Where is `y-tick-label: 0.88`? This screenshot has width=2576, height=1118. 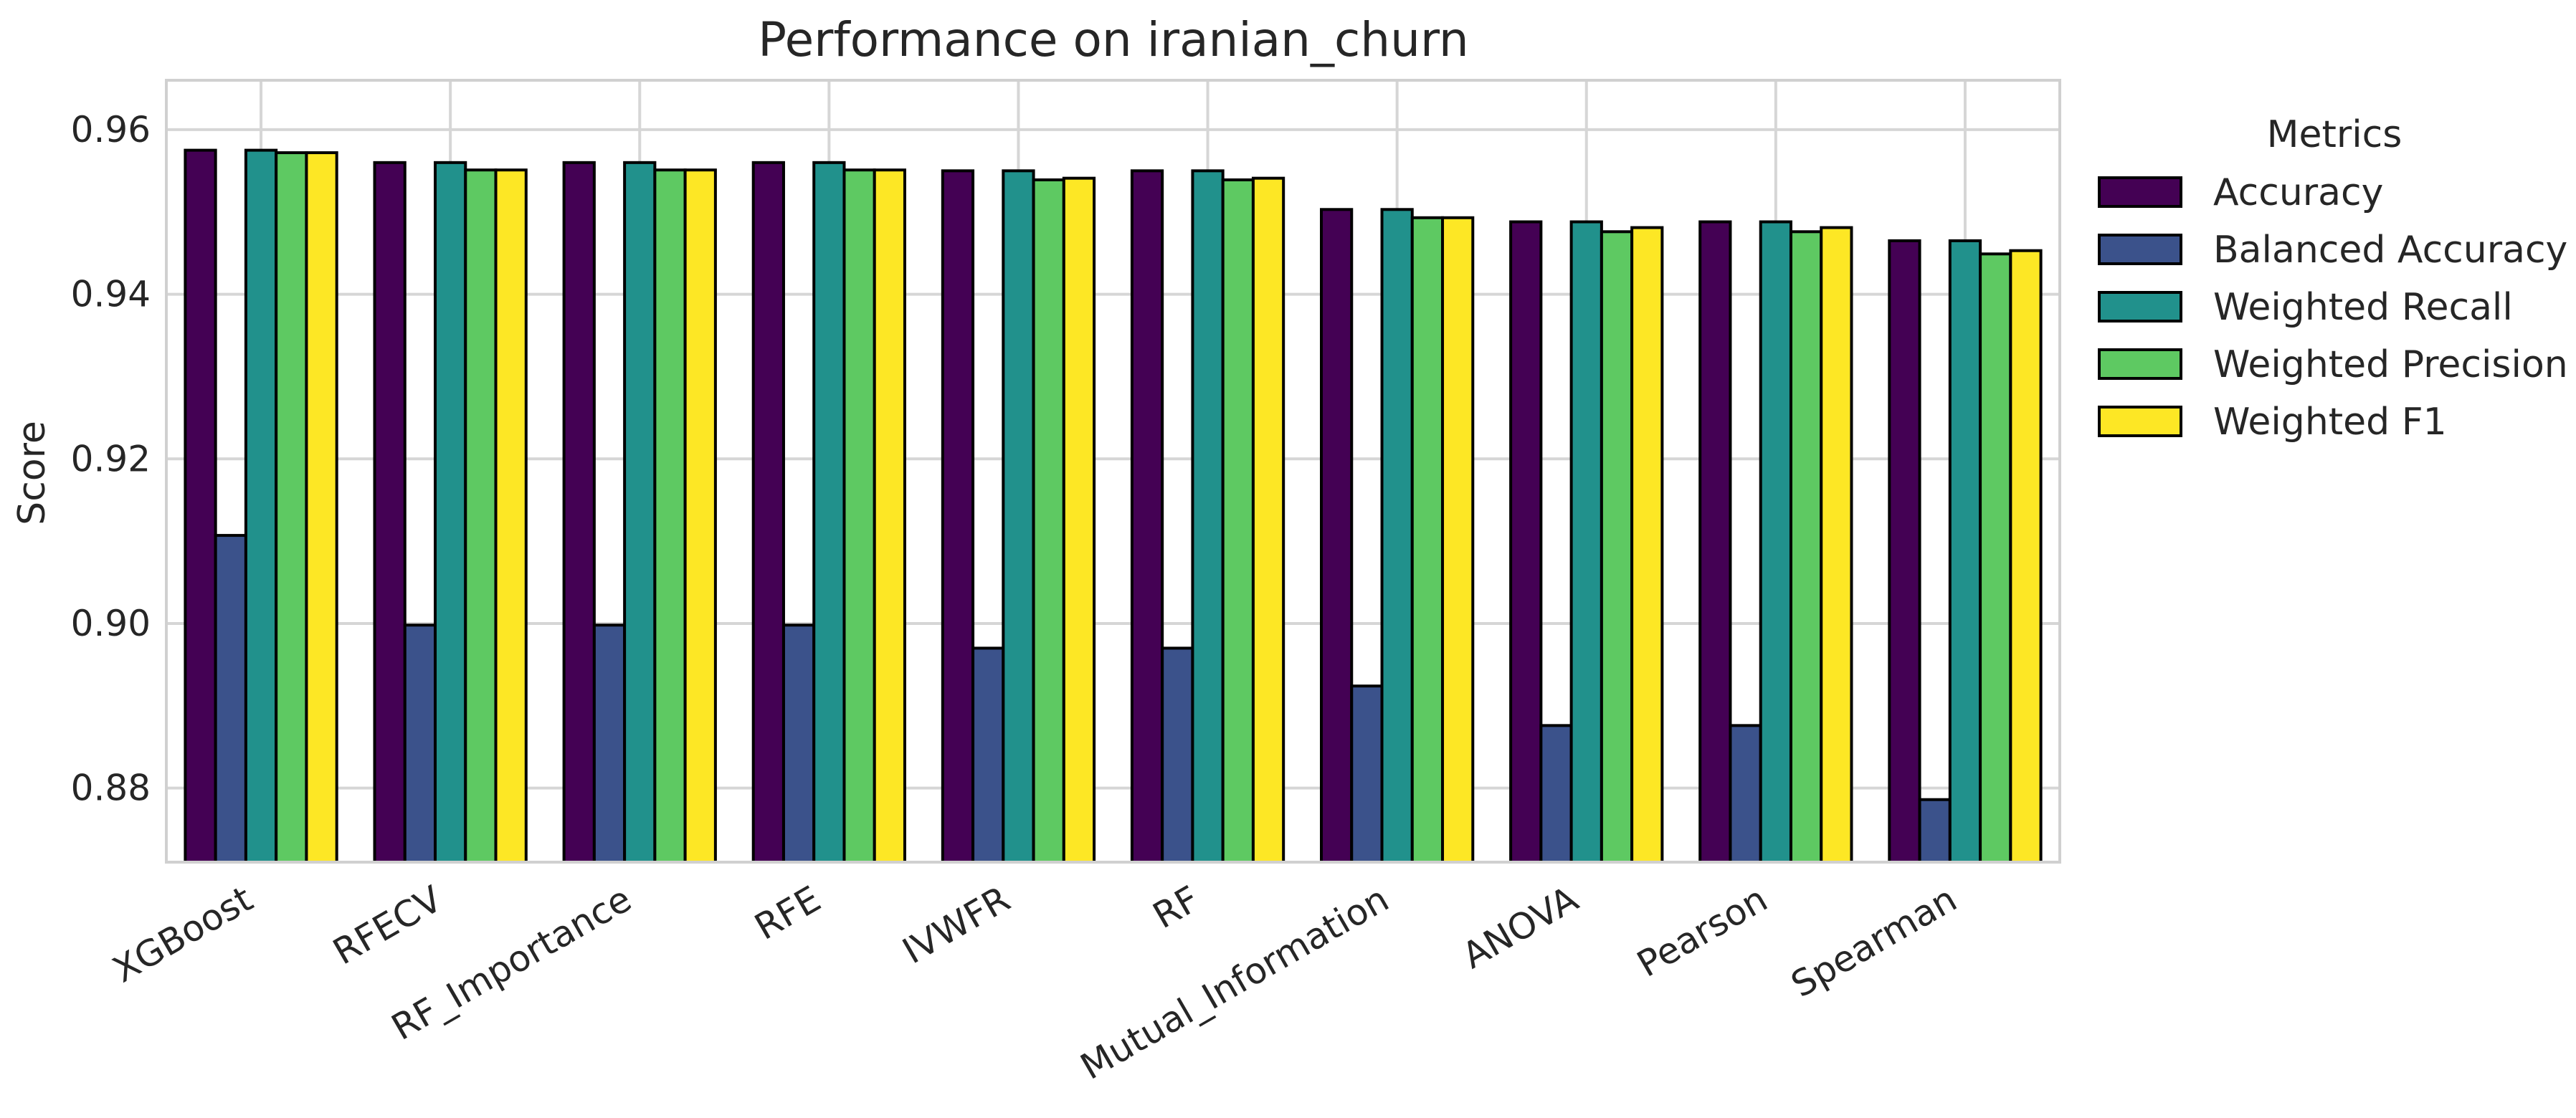
y-tick-label: 0.88 is located at coordinates (111, 788).